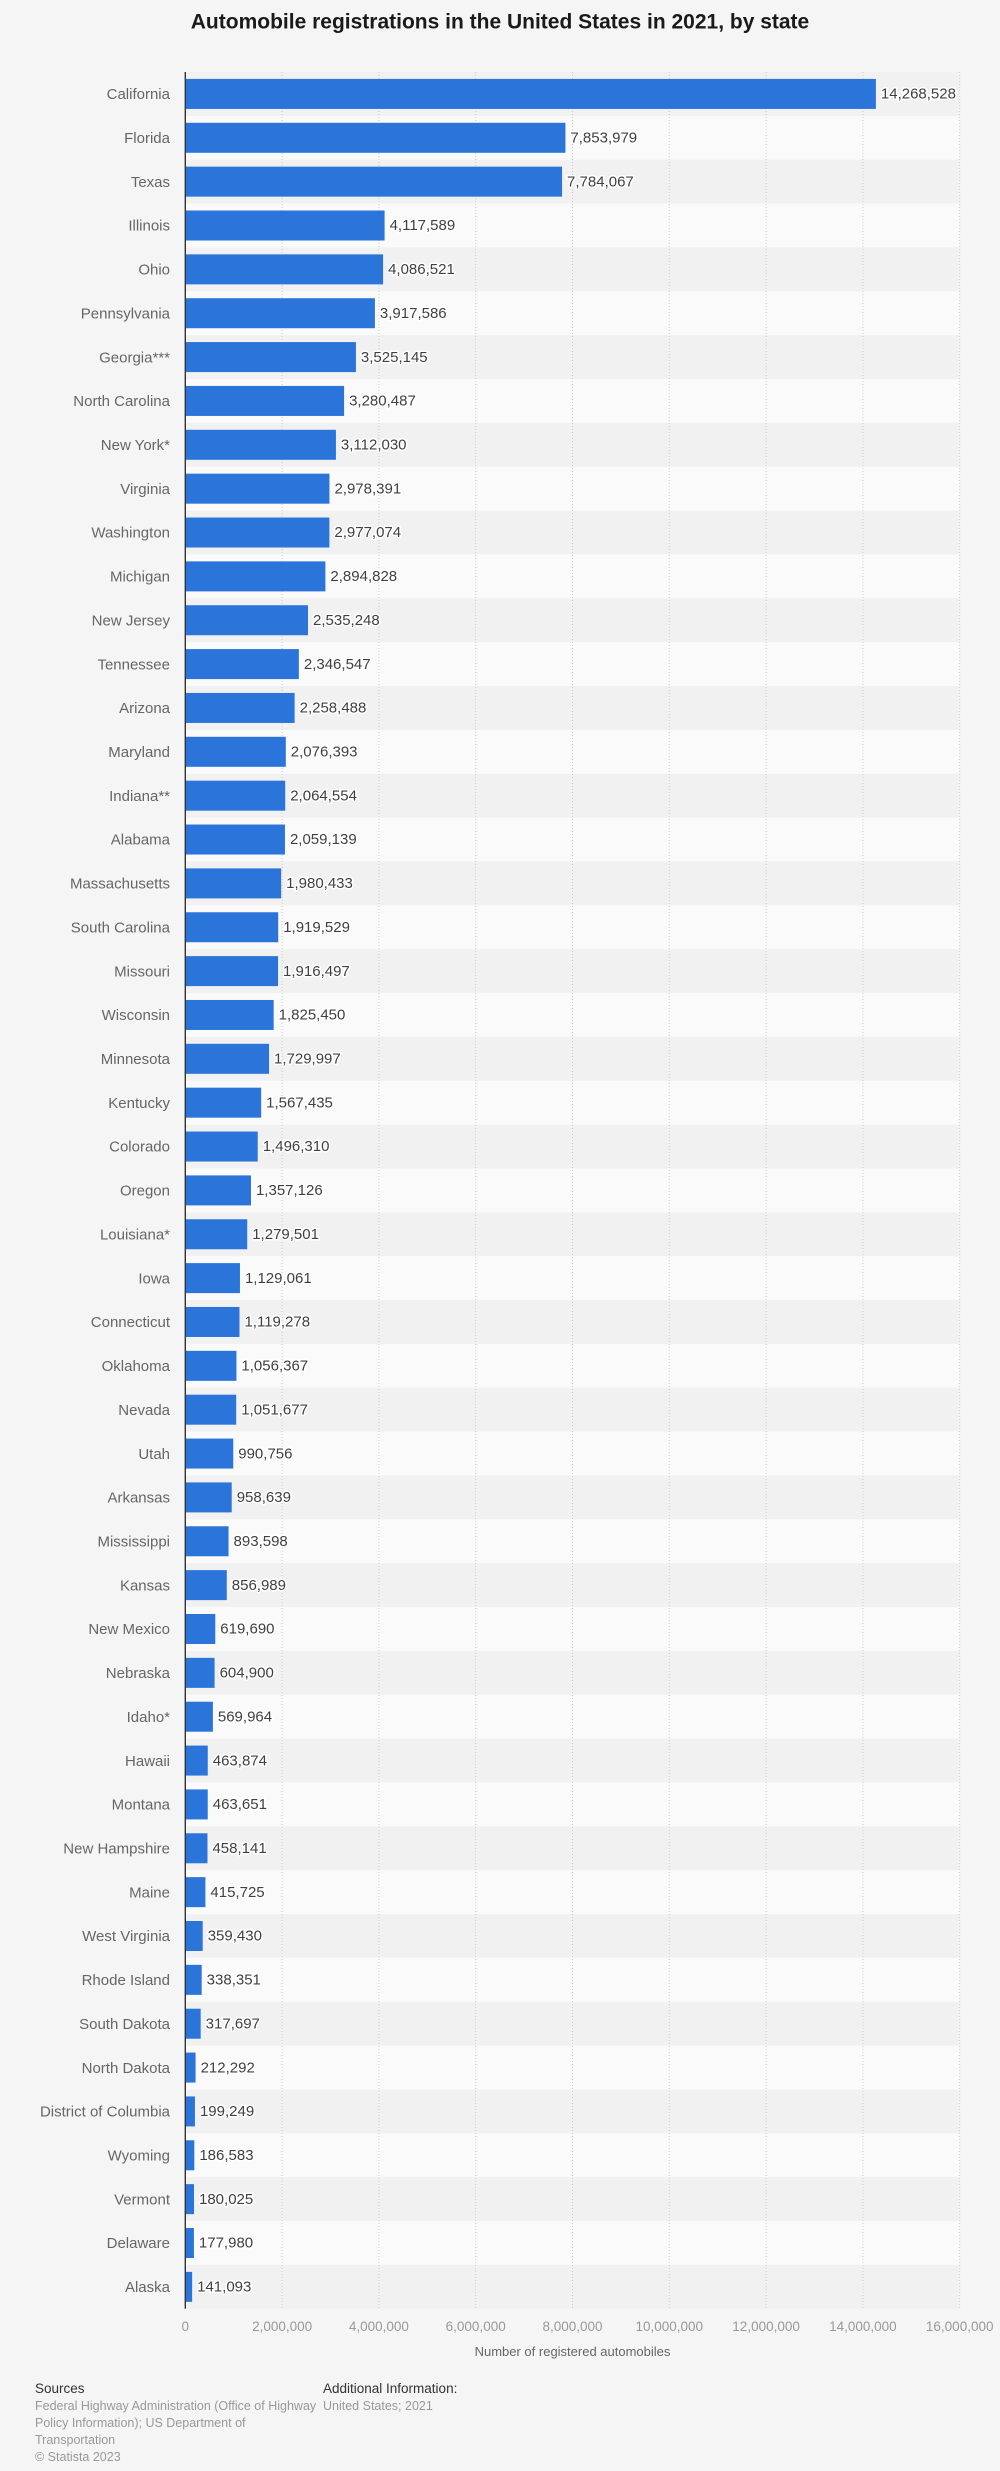 Image resolution: width=1000 pixels, height=2471 pixels. What do you see at coordinates (394, 357) in the screenshot?
I see `svg-text: 3,525,145` at bounding box center [394, 357].